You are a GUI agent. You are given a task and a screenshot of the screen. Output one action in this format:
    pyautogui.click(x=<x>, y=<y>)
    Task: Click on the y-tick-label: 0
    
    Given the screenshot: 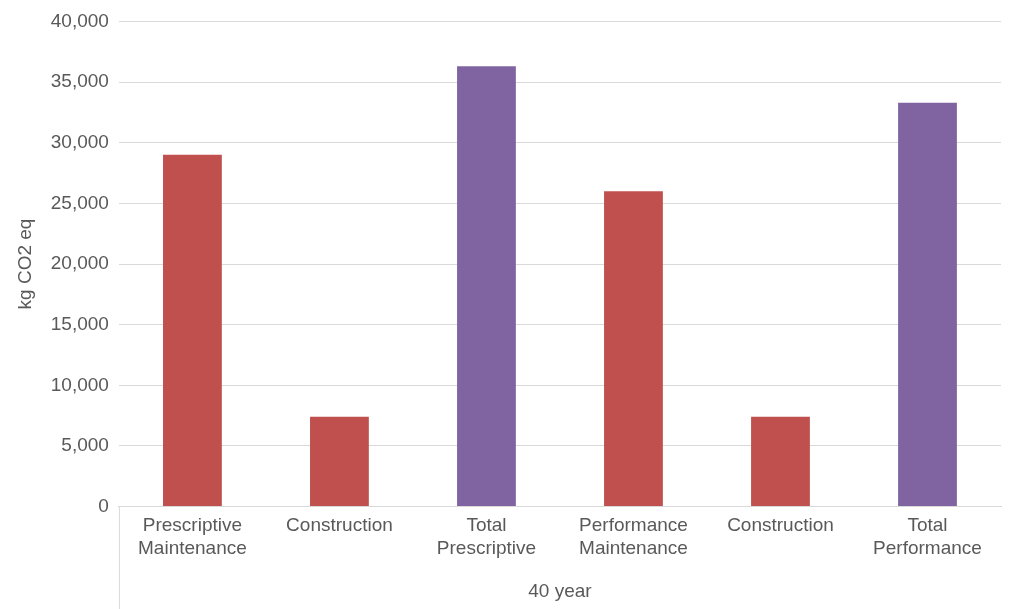 What is the action you would take?
    pyautogui.click(x=103, y=505)
    